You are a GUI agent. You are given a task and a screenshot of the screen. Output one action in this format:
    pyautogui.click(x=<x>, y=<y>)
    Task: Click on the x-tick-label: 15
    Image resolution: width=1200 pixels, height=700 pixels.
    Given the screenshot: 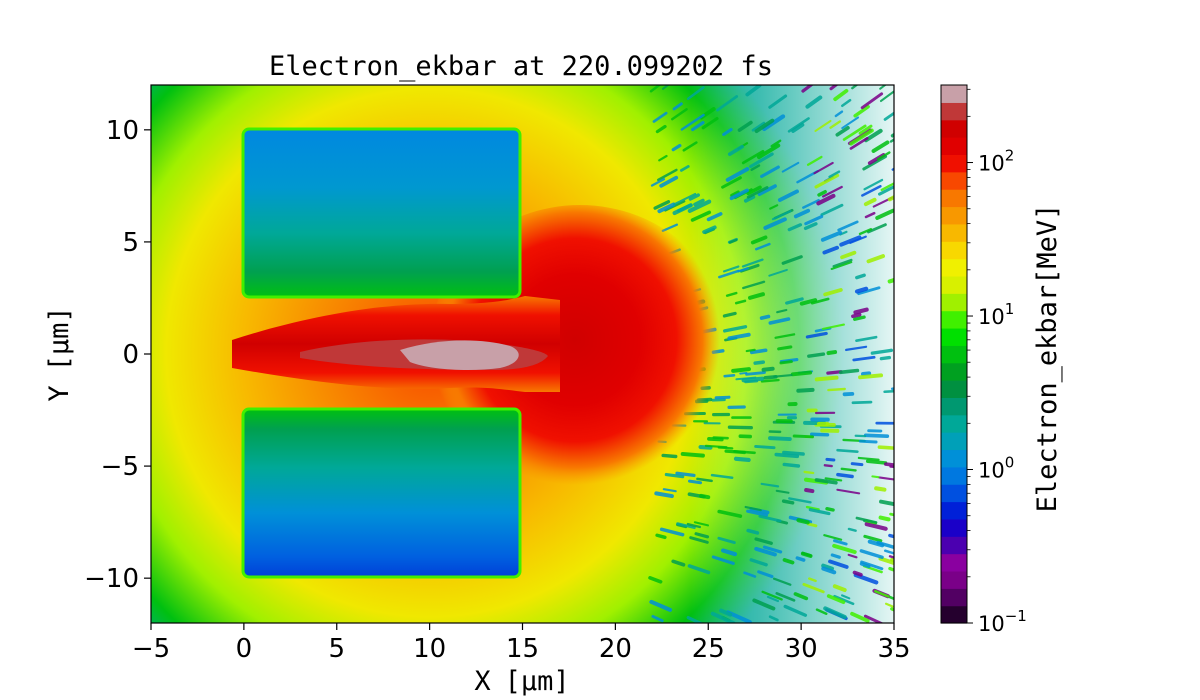 What is the action you would take?
    pyautogui.click(x=522, y=649)
    